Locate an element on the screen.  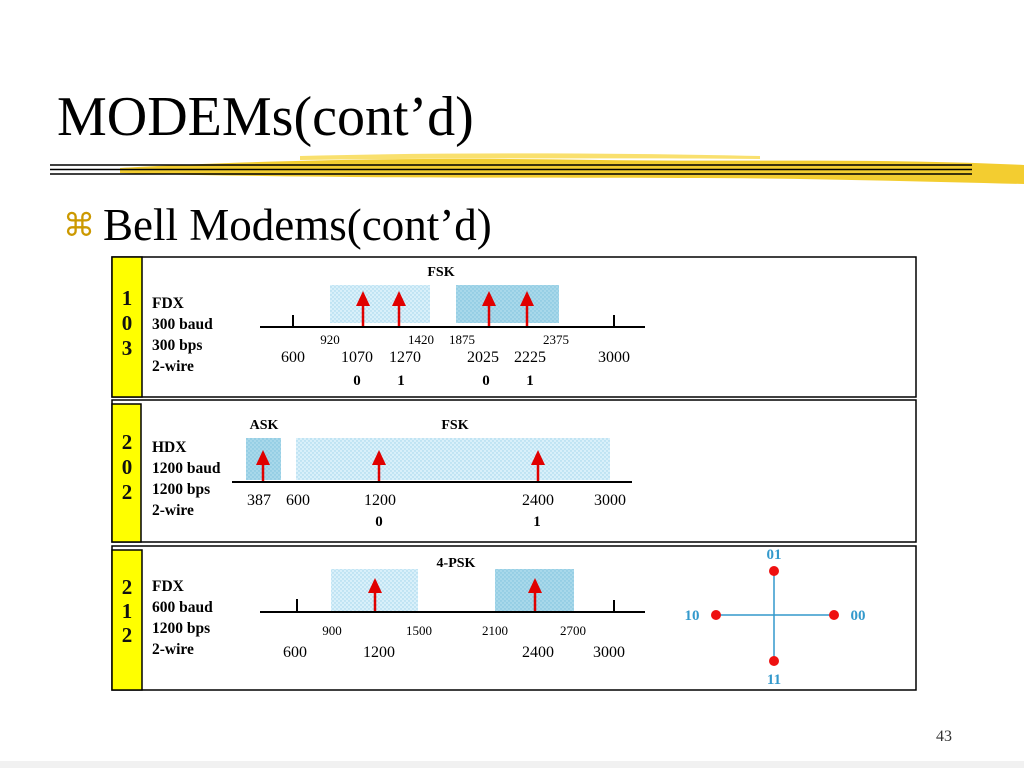
baud-spec: 600 baud is located at coordinates (182, 607).